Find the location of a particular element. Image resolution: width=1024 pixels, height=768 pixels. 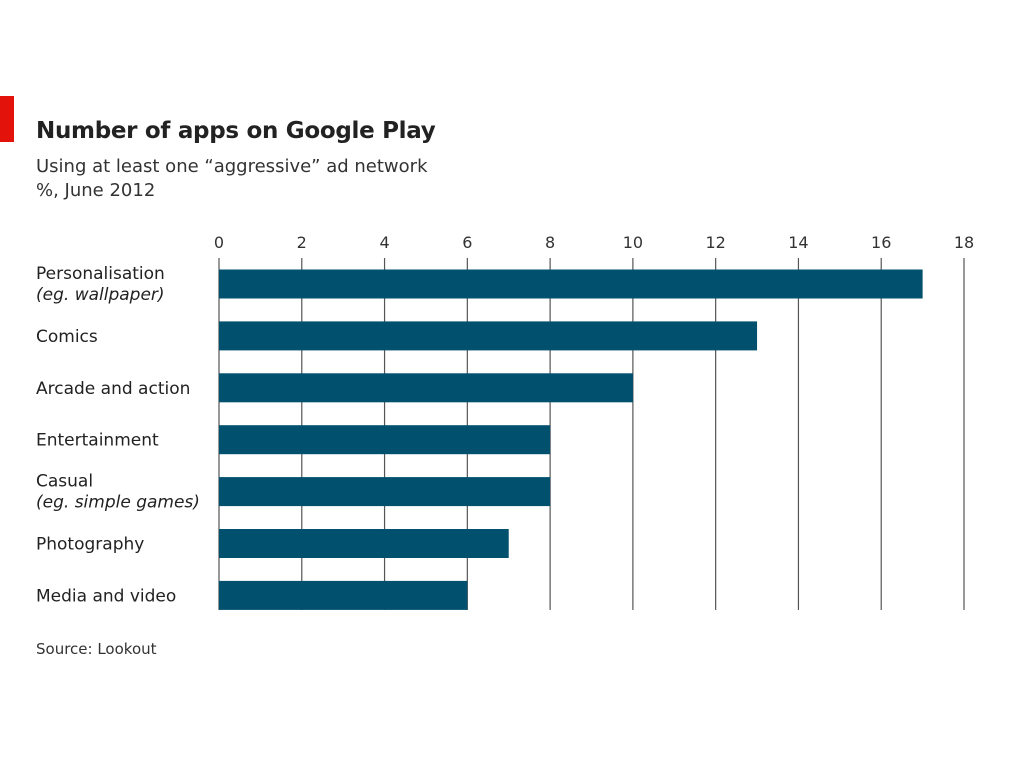

subtitle-line-2: %, June 2012 is located at coordinates (96, 190).